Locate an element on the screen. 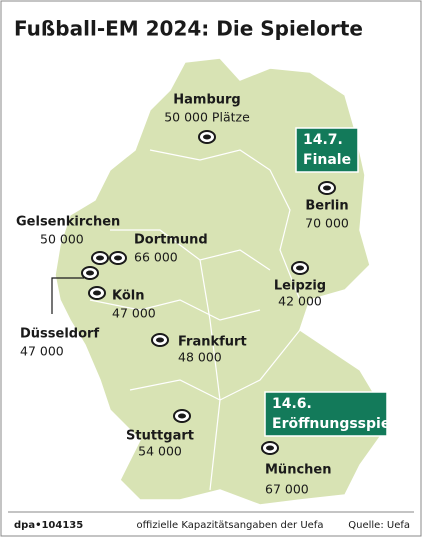 The height and width of the screenshot is (537, 422). badge-label: Finale is located at coordinates (327, 160).